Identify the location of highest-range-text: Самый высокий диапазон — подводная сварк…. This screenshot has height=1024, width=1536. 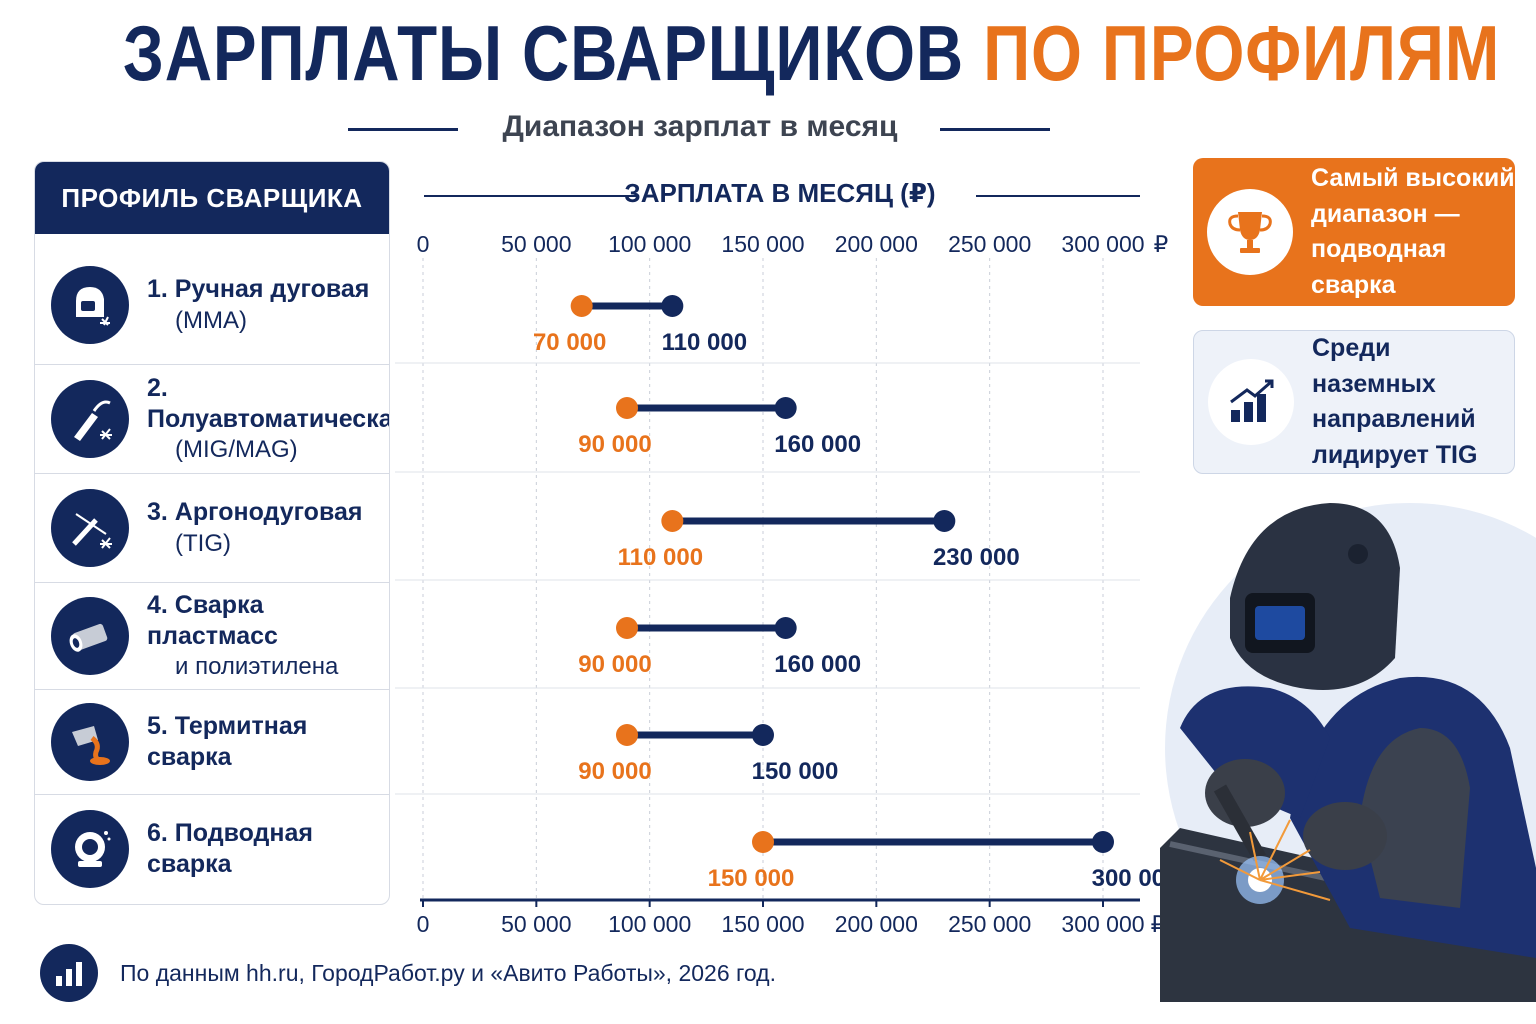
(1413, 231).